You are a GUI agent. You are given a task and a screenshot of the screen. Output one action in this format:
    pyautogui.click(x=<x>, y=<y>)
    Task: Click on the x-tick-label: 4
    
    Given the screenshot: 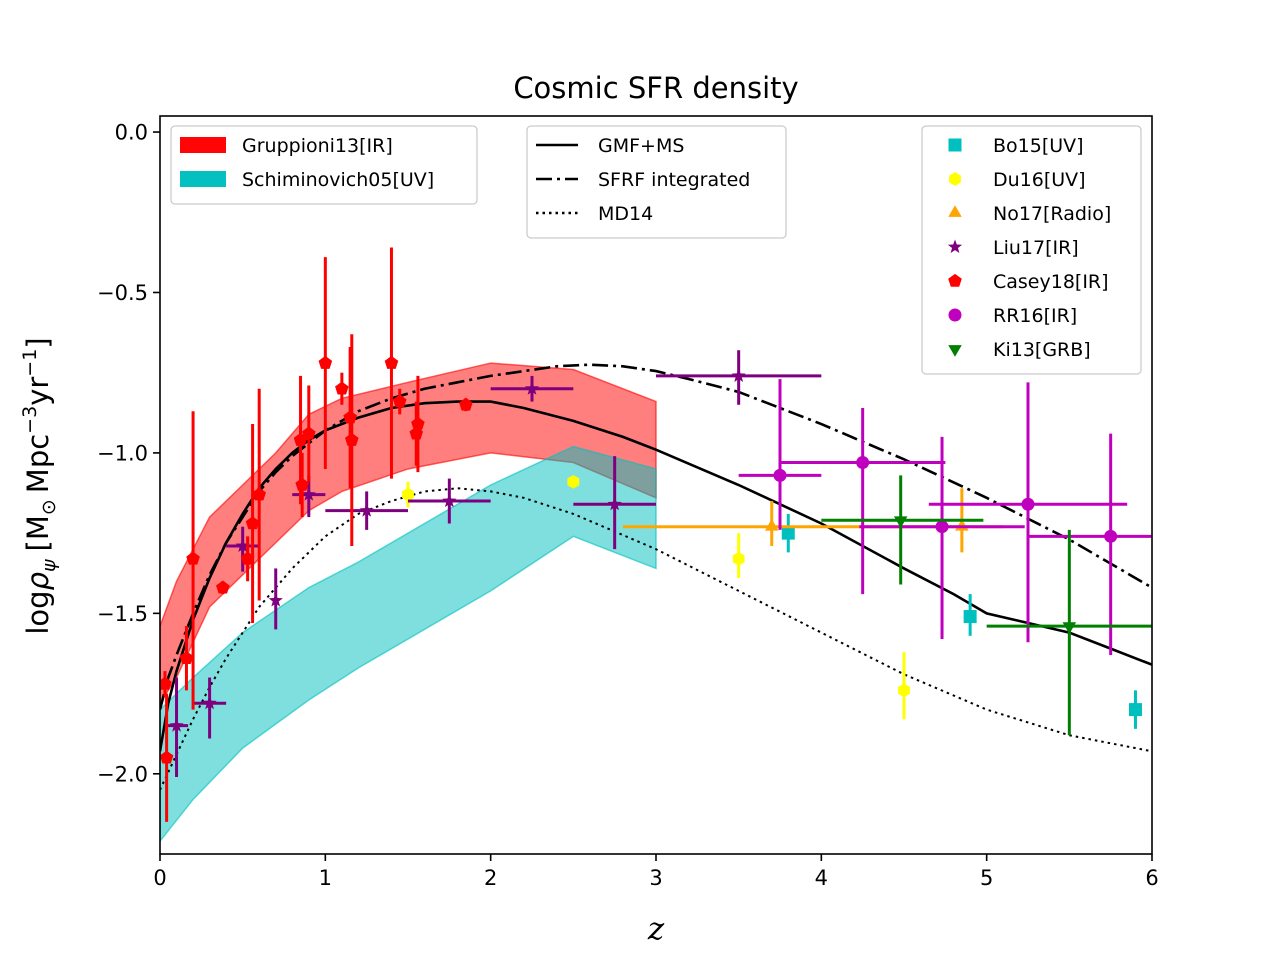 What is the action you would take?
    pyautogui.click(x=821, y=878)
    